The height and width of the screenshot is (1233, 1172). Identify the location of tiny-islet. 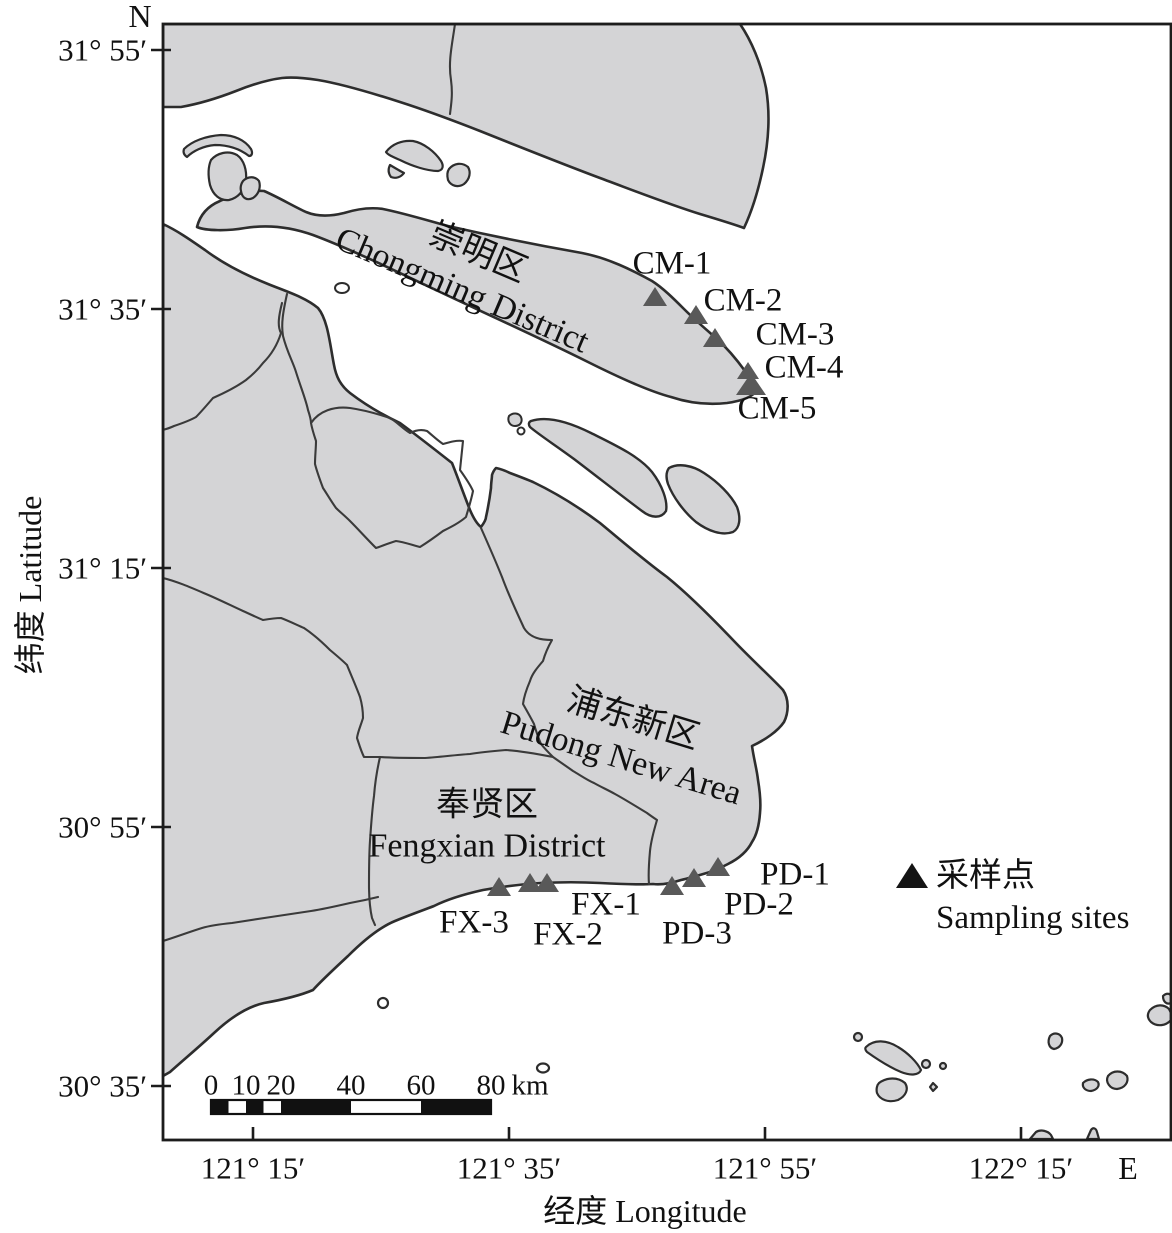
(515, 419).